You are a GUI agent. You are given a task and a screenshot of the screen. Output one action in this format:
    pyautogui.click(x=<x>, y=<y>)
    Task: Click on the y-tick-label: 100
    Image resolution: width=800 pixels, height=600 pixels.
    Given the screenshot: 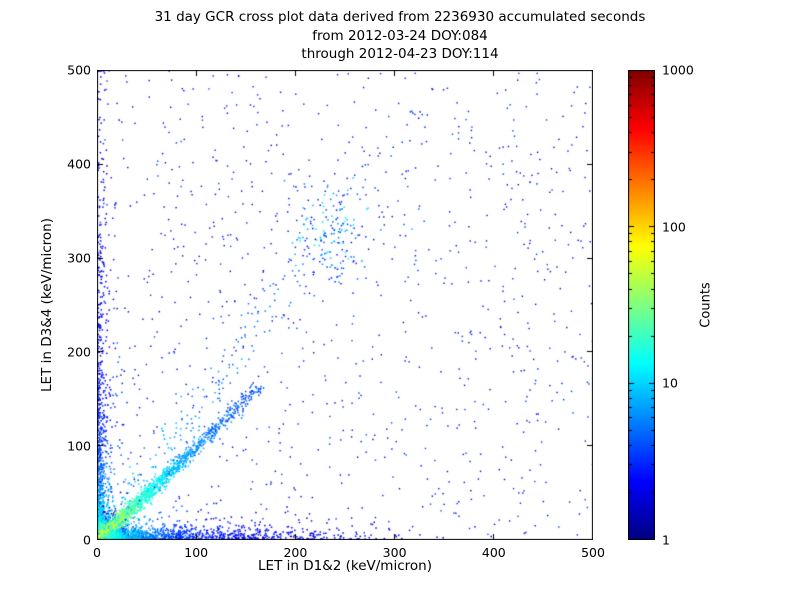 What is the action you would take?
    pyautogui.click(x=79, y=446)
    